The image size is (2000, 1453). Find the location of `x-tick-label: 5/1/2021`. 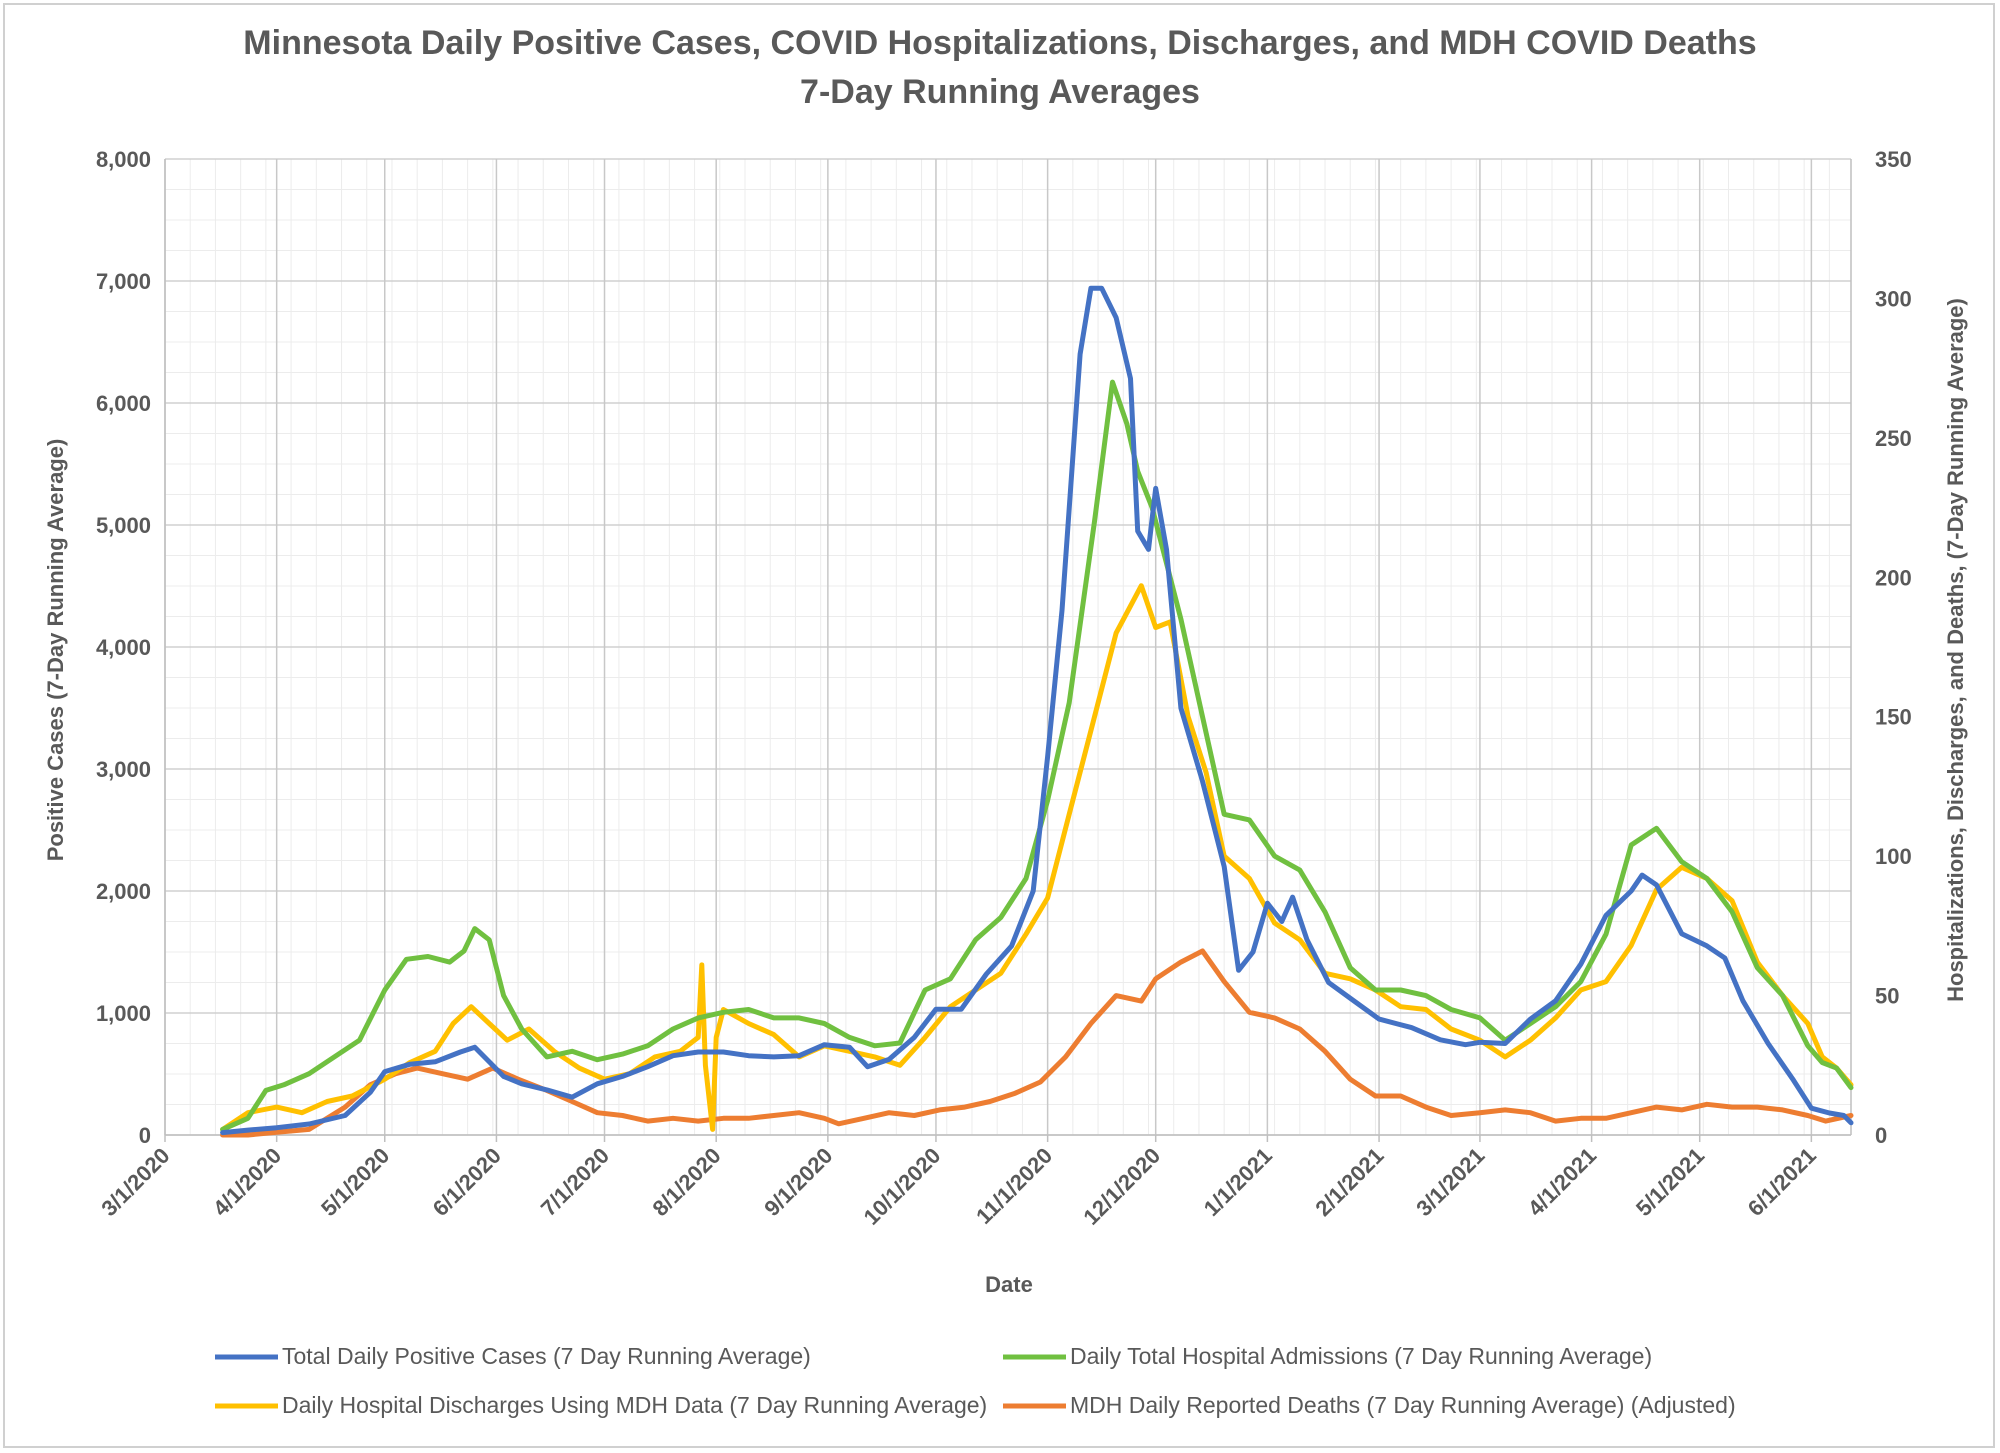

x-tick-label: 5/1/2021 is located at coordinates (1670, 1182).